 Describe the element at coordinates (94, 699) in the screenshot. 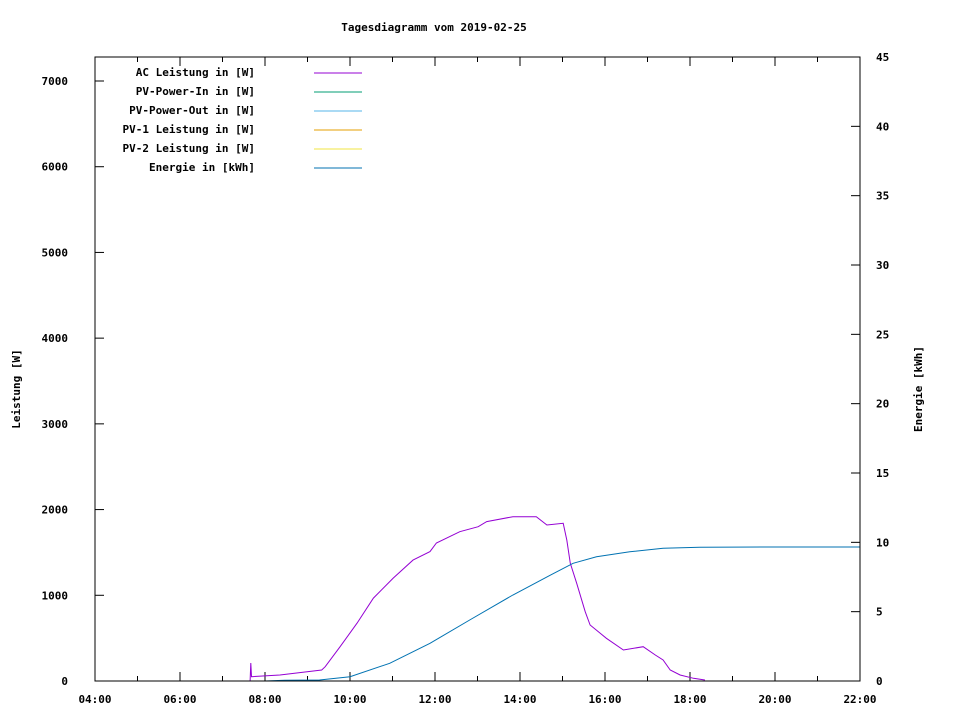

I see `x-tick-label: 04:00` at that location.